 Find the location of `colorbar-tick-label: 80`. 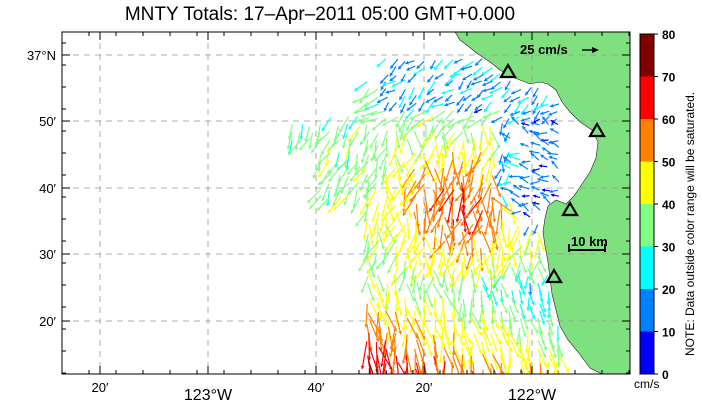

colorbar-tick-label: 80 is located at coordinates (669, 35).